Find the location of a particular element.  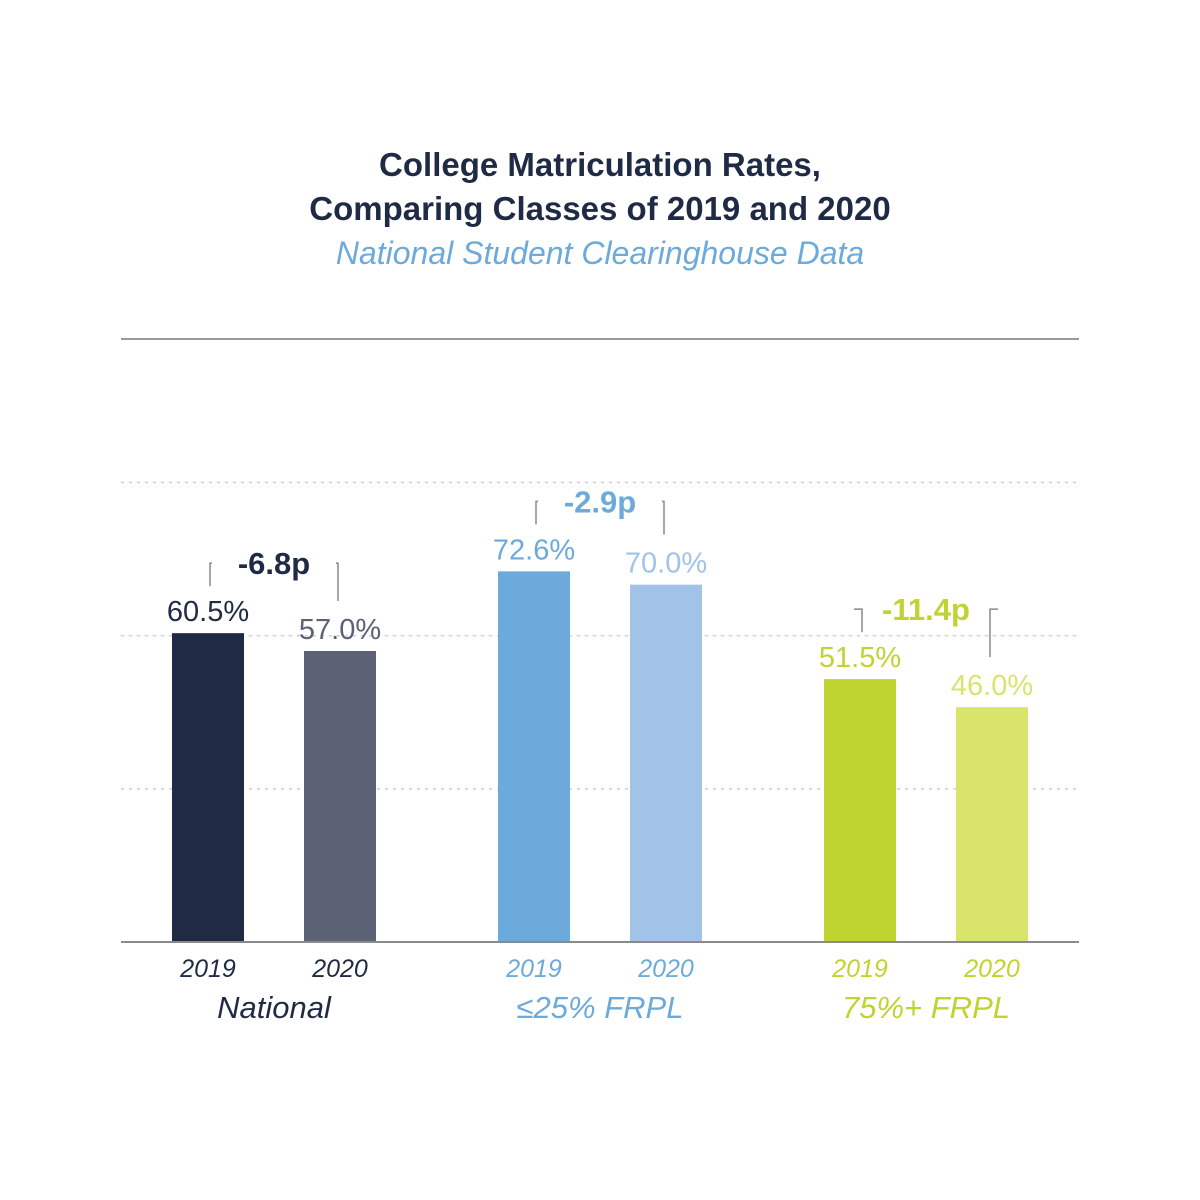

year-label-0-2019: 2019 is located at coordinates (207, 969).